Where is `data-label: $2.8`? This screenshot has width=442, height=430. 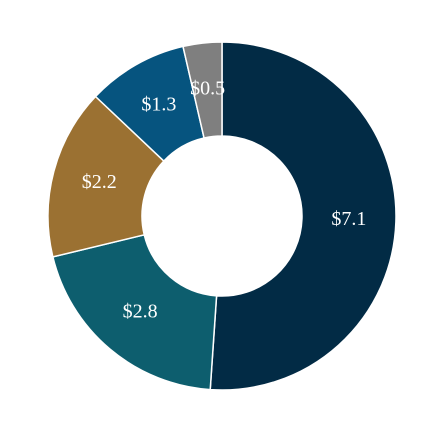 data-label: $2.8 is located at coordinates (140, 312).